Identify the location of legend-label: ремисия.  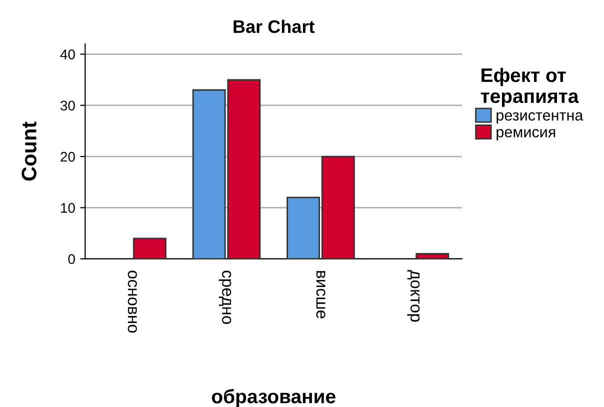
(526, 134).